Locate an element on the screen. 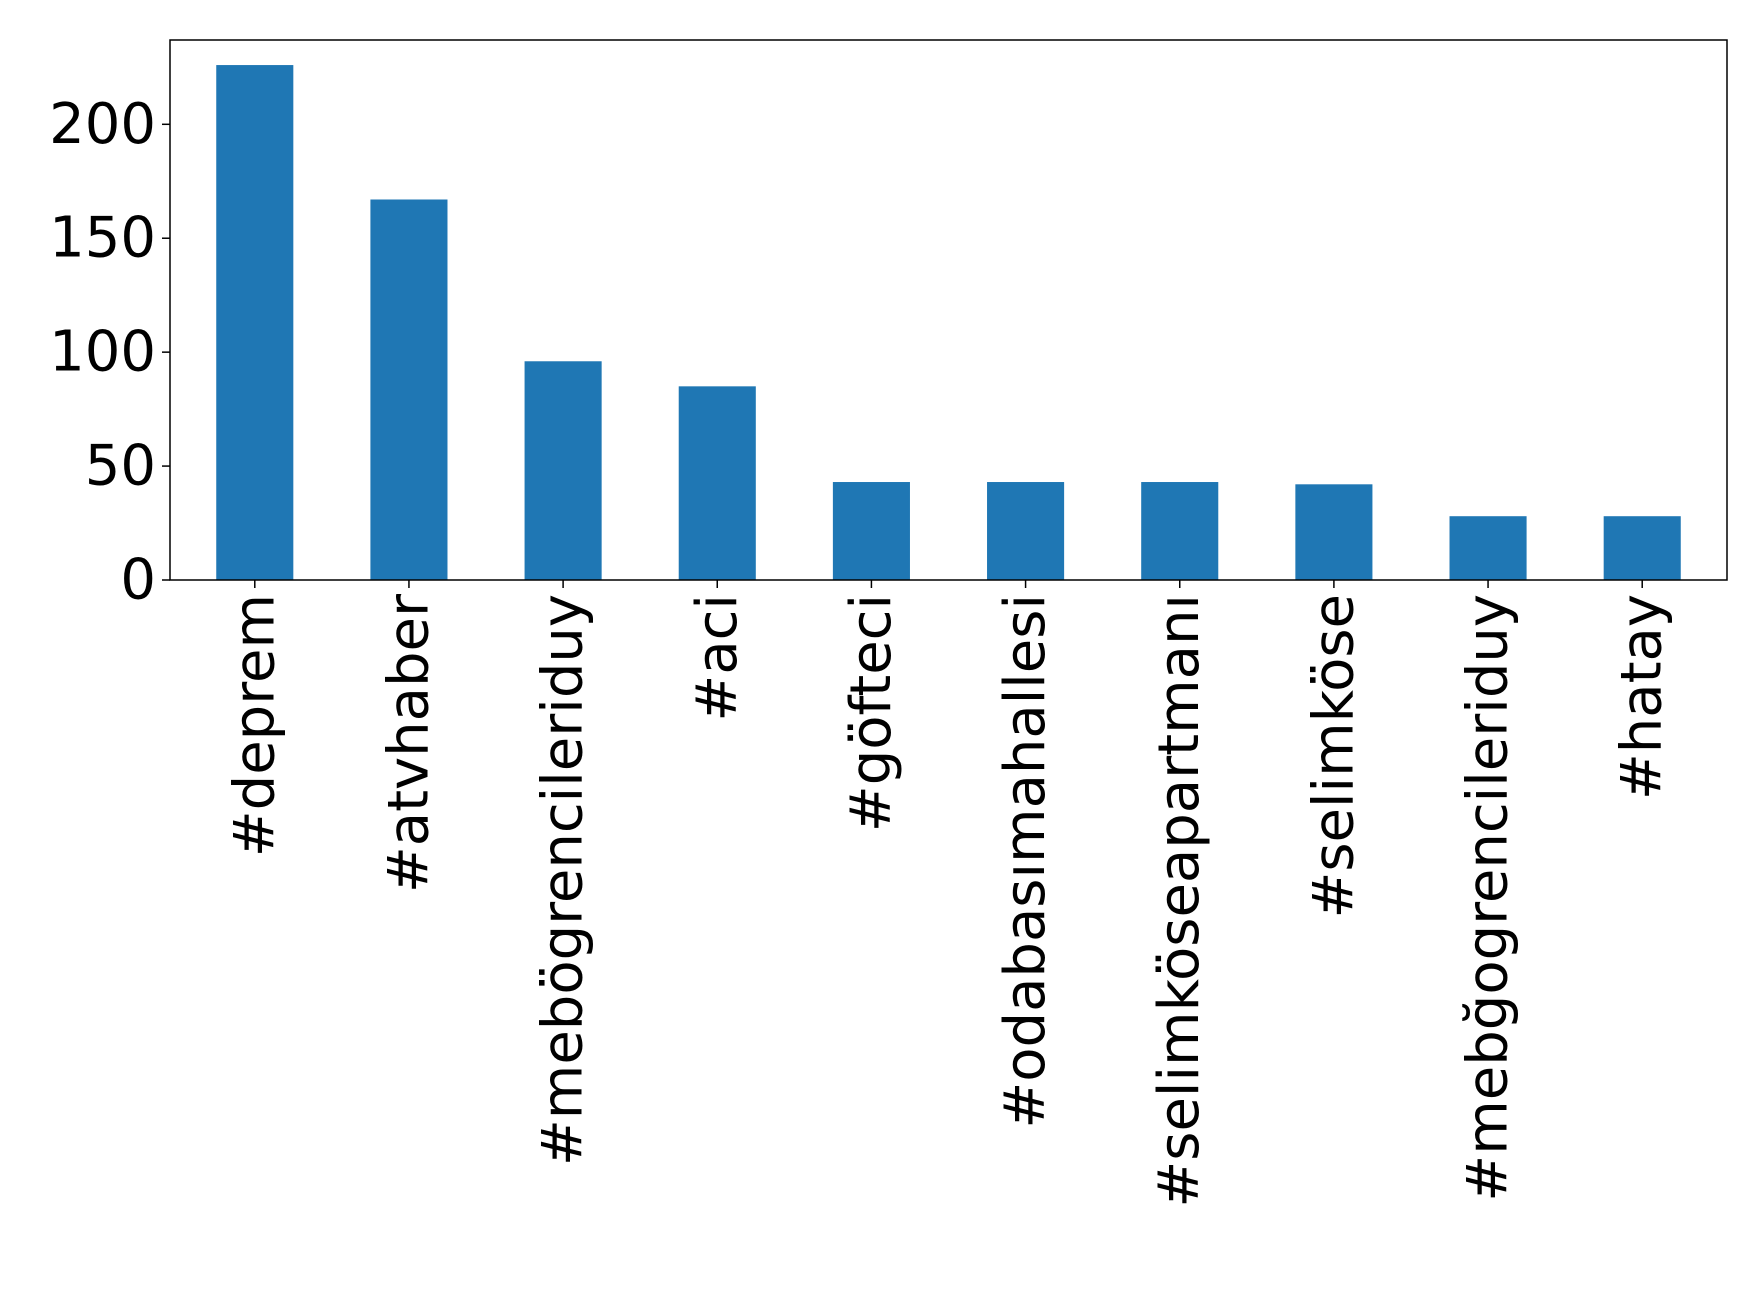  y-axis: 0 50 100 150 200 is located at coordinates (109, 352).